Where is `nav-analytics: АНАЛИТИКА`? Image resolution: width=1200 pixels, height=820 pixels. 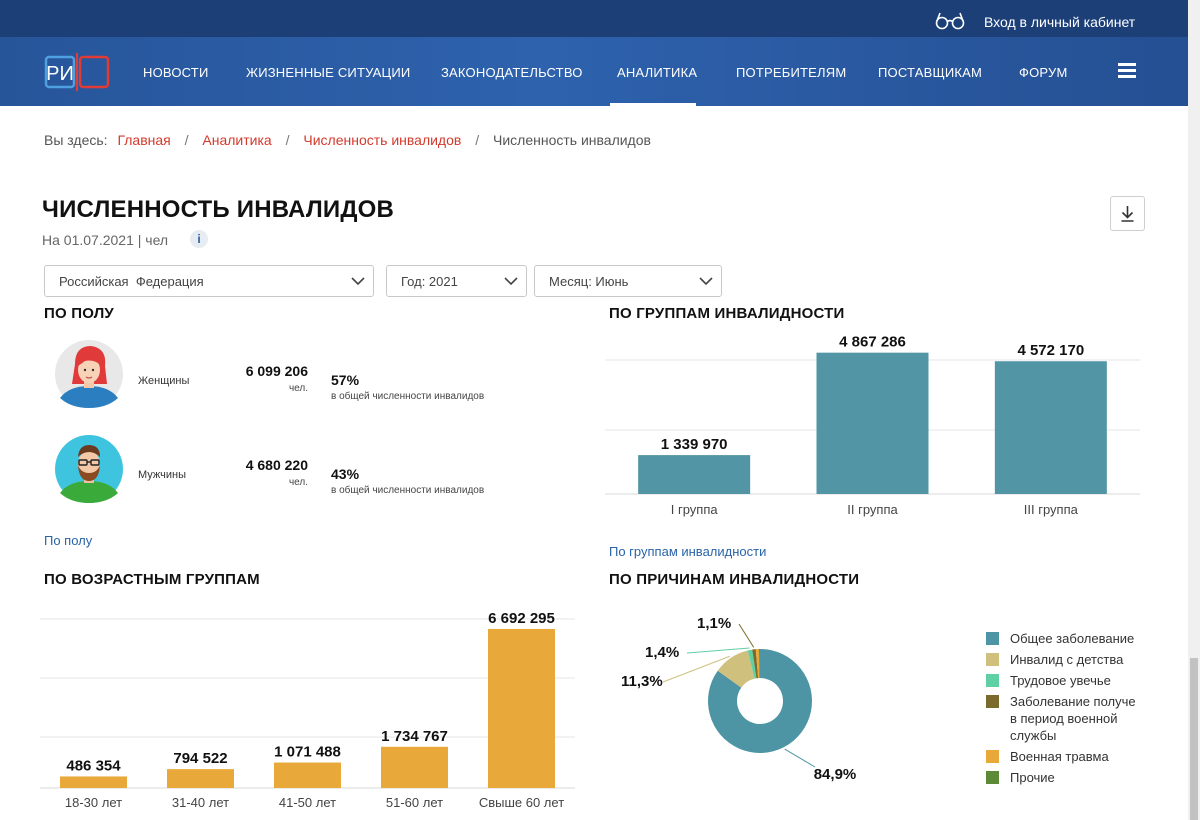
nav-analytics: АНАЛИТИКА is located at coordinates (657, 72).